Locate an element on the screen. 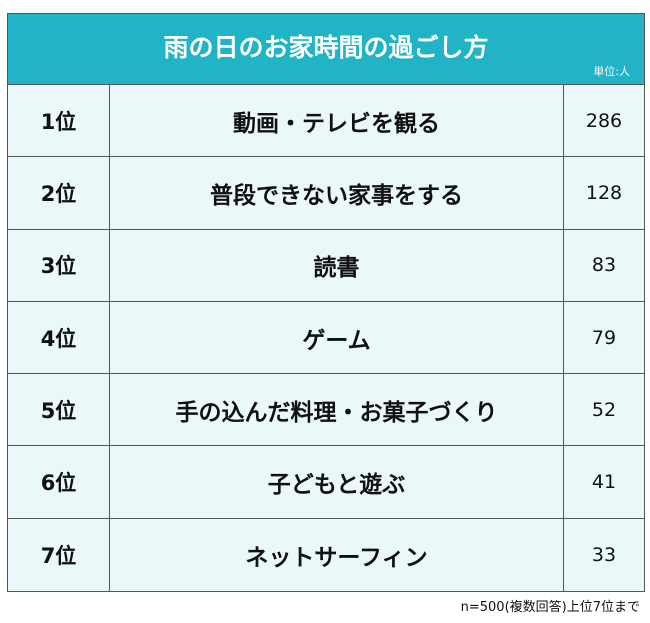  footnote: n=500(複数回答)上位7位まで is located at coordinates (550, 607).